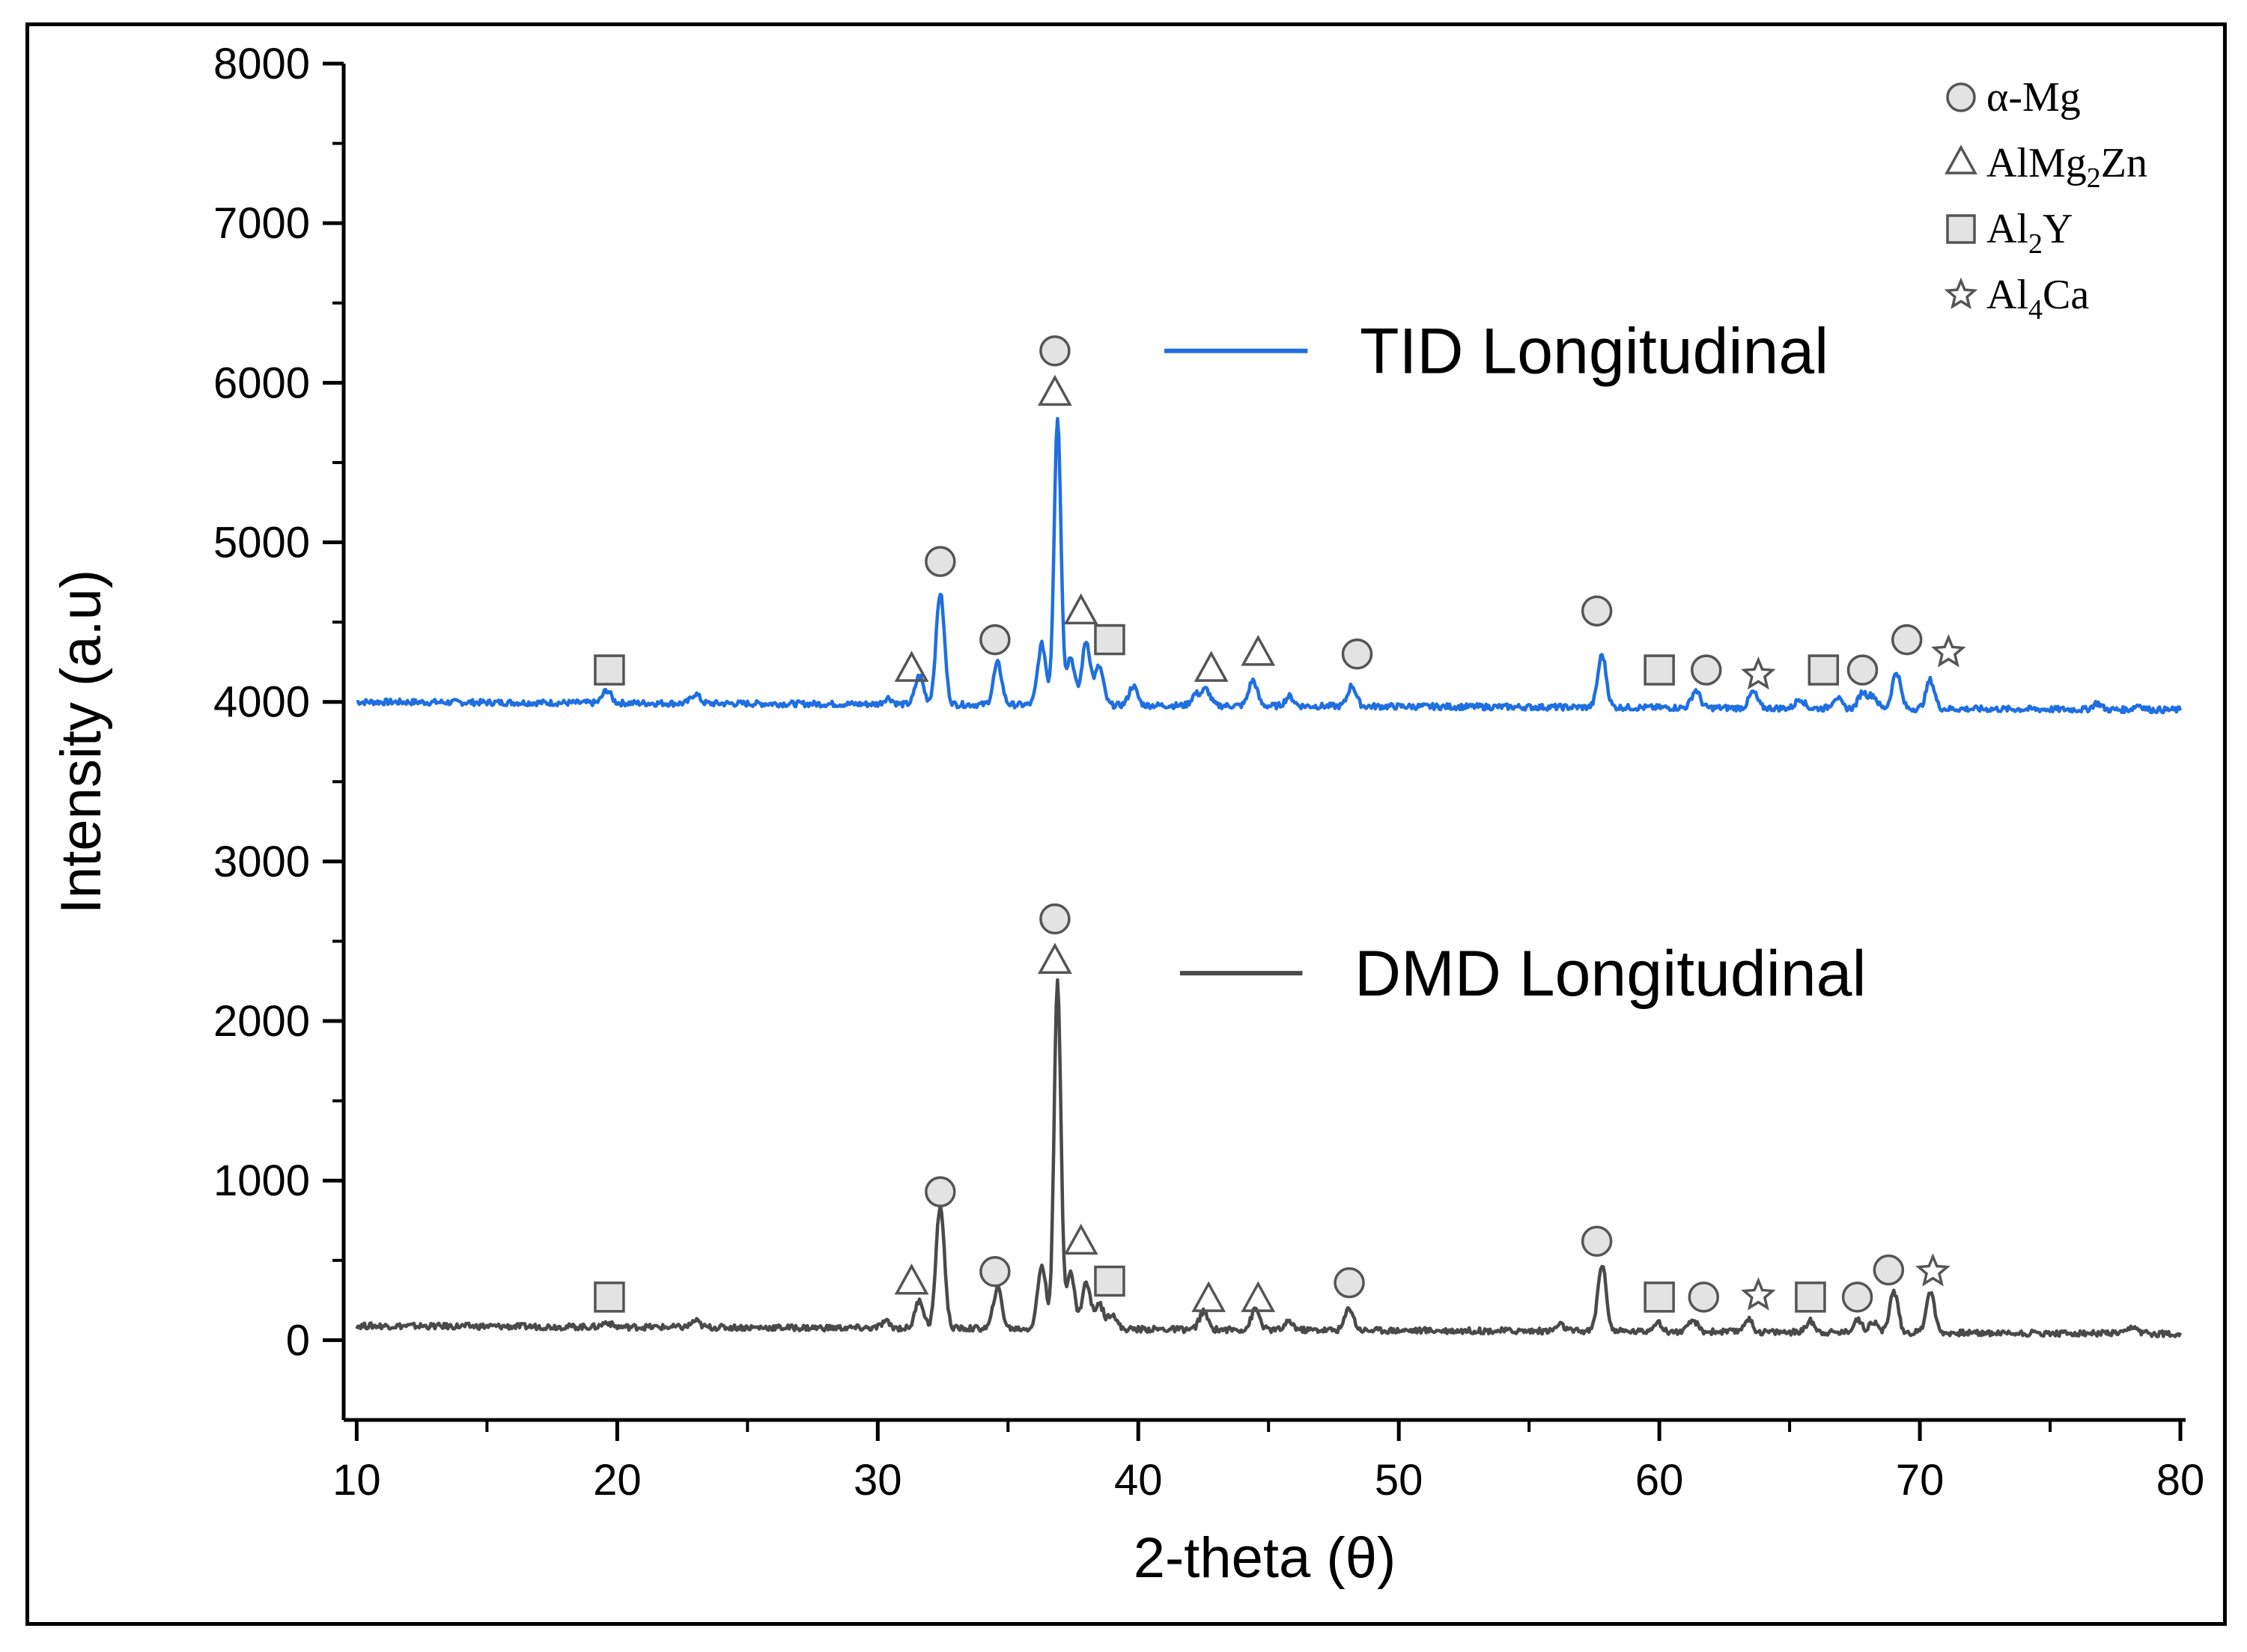  What do you see at coordinates (2180, 1480) in the screenshot?
I see `x-tick-label: 80` at bounding box center [2180, 1480].